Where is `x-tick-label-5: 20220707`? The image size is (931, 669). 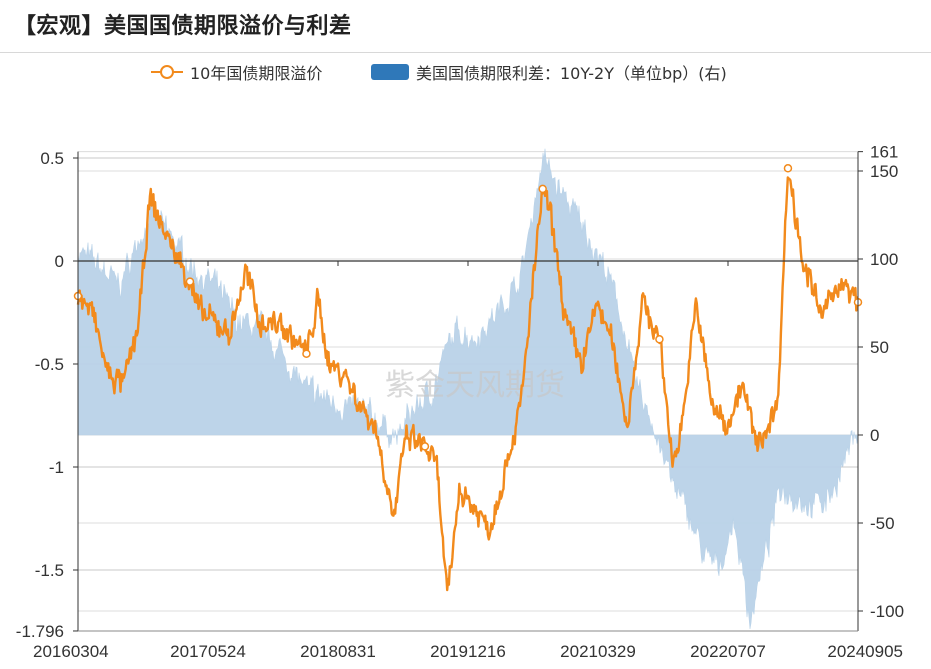 x-tick-label-5: 20220707 is located at coordinates (728, 651).